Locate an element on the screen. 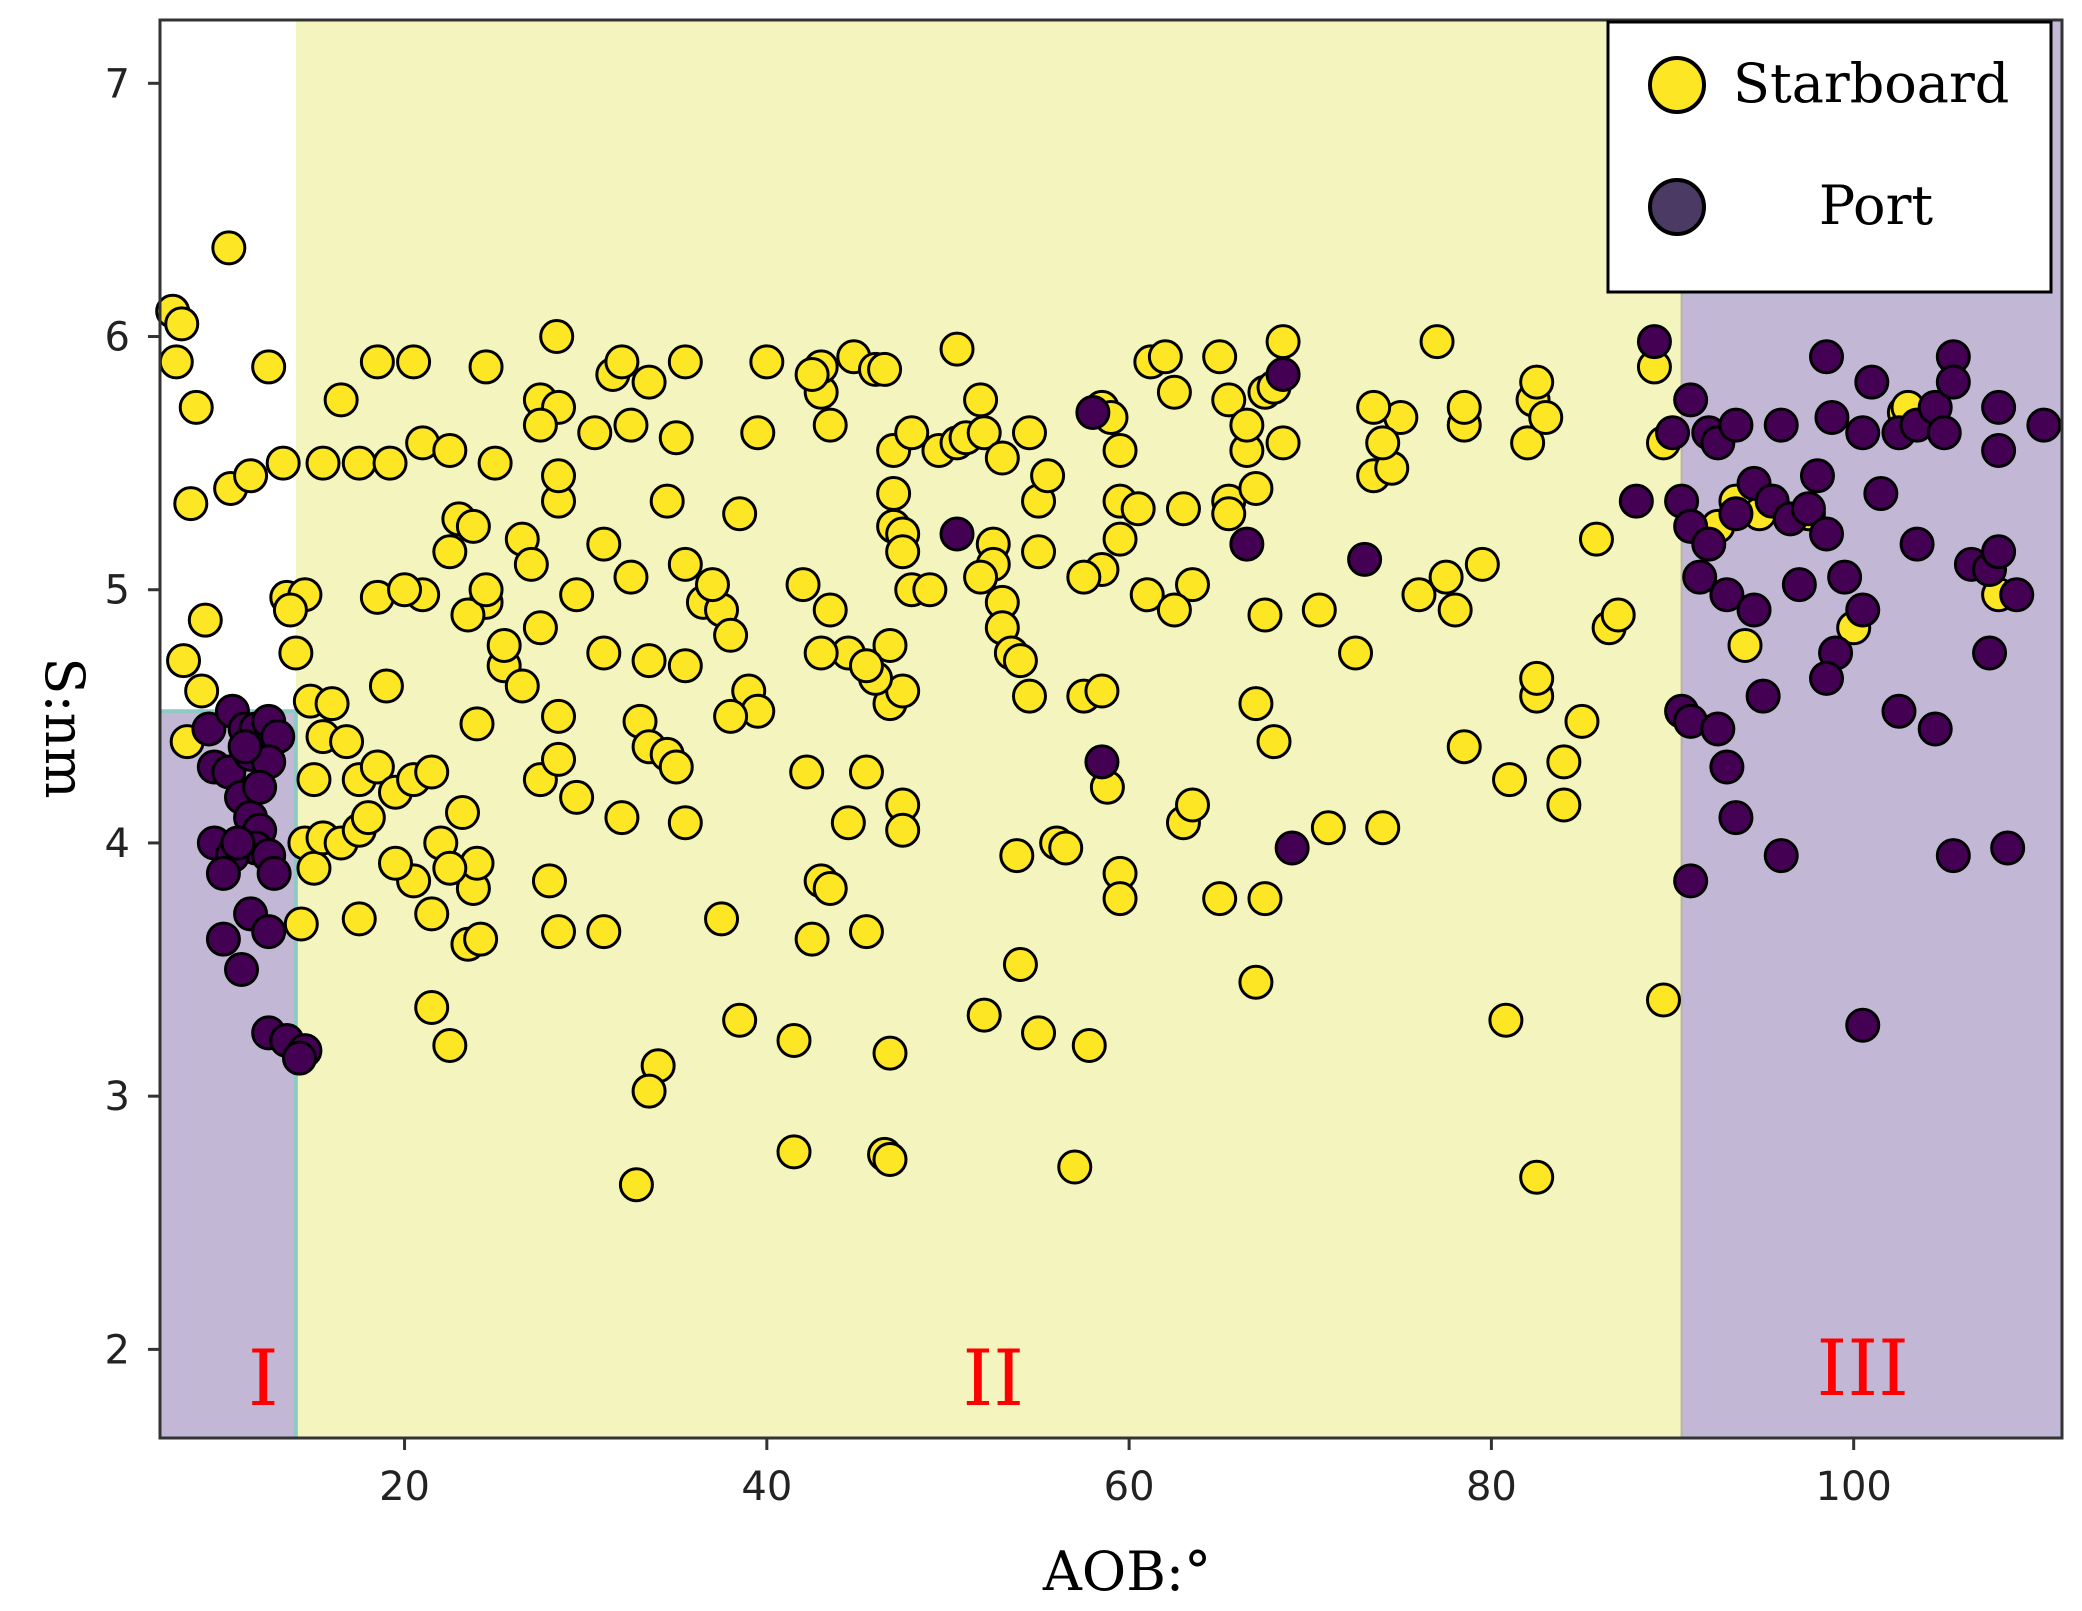 This screenshot has height=1611, width=2082. x-tick-label: 20 is located at coordinates (404, 1487).